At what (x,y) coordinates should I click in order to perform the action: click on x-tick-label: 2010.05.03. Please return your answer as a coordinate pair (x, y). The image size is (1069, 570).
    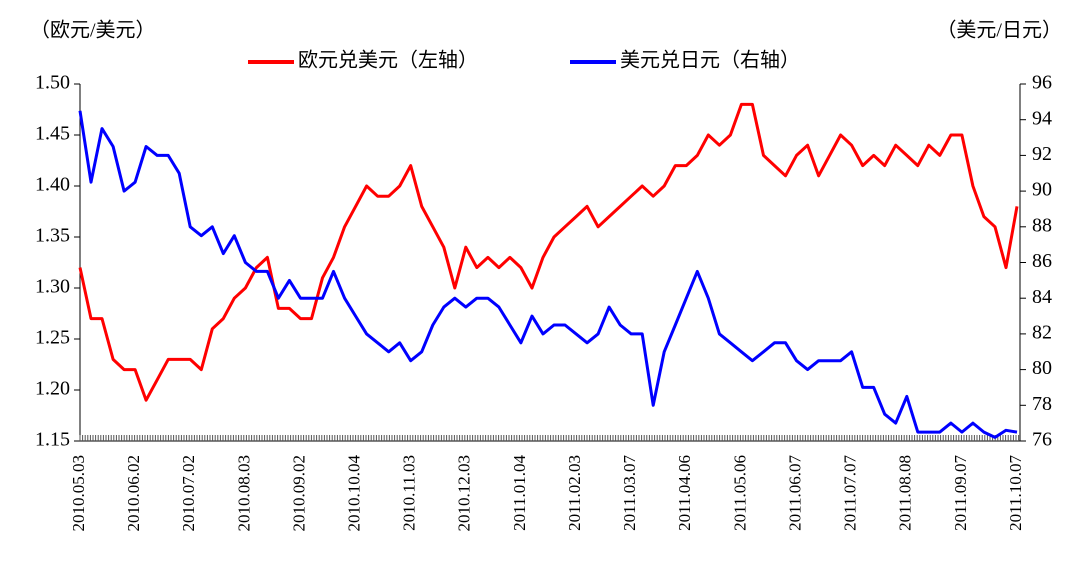
    Looking at the image, I should click on (78, 493).